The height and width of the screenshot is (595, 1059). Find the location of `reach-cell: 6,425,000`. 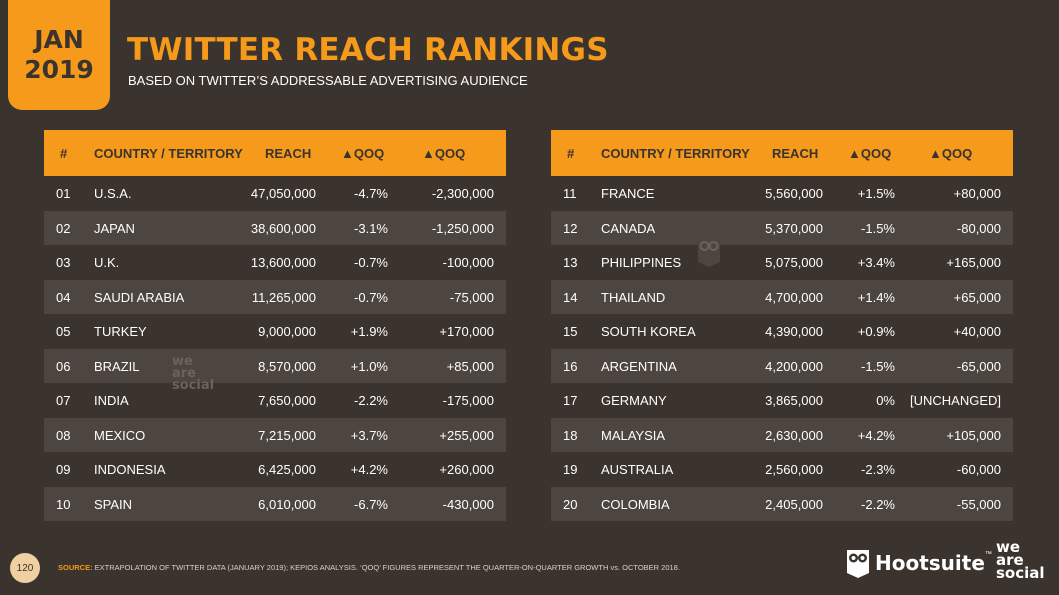

reach-cell: 6,425,000 is located at coordinates (287, 469).